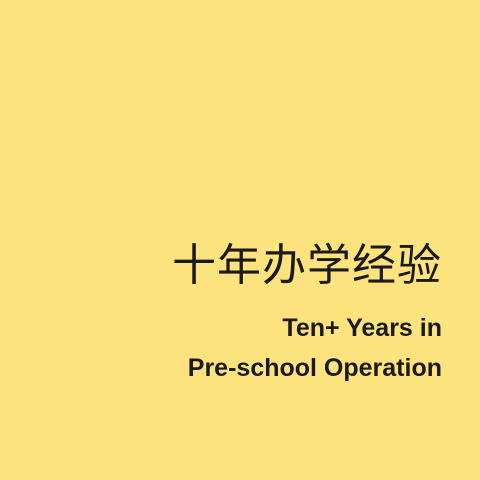 This screenshot has width=480, height=480. Describe the element at coordinates (314, 368) in the screenshot. I see `subline-english-2: Pre-school Operation` at that location.